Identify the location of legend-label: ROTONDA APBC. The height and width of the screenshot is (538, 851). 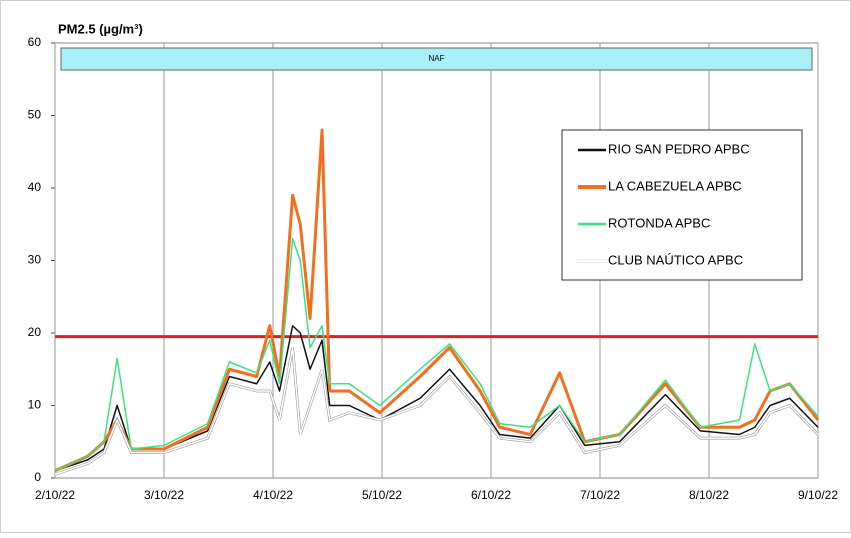
(659, 222).